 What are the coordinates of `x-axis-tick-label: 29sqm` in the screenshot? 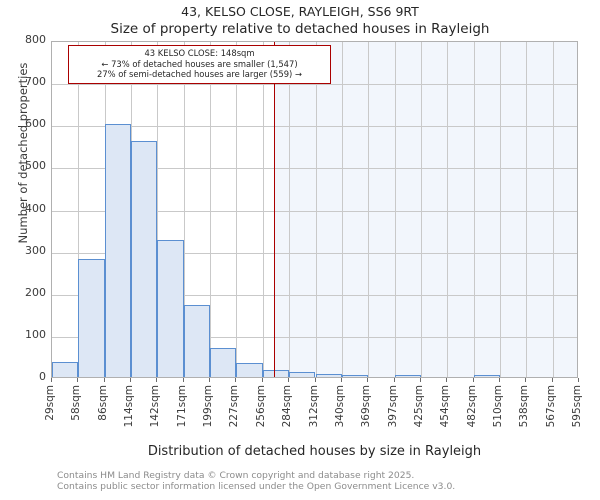 It's located at (51, 414).